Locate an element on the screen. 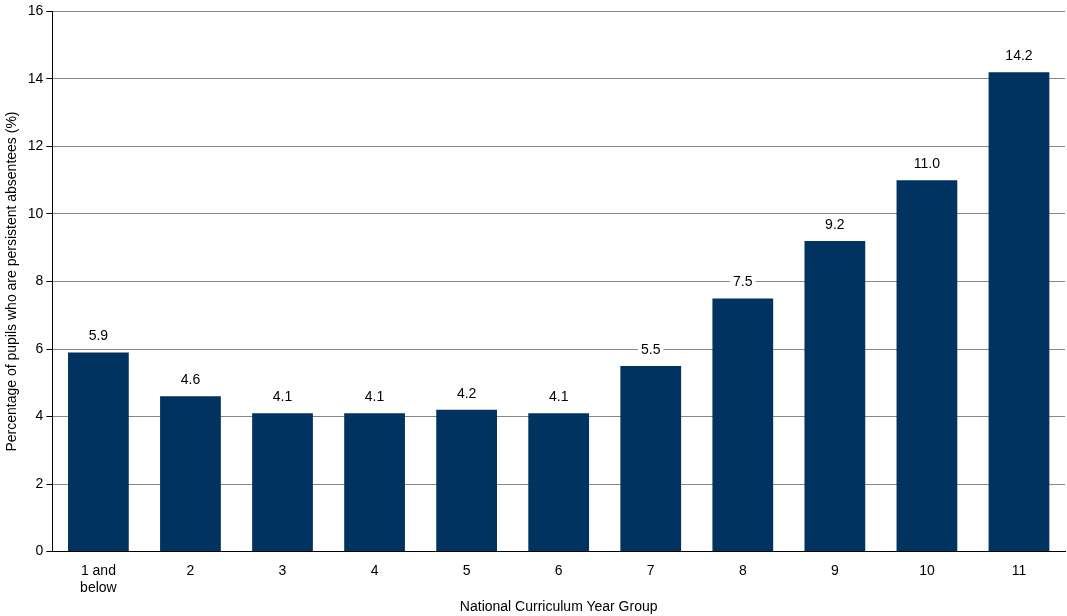  x-tick-label: 11 is located at coordinates (1019, 569).